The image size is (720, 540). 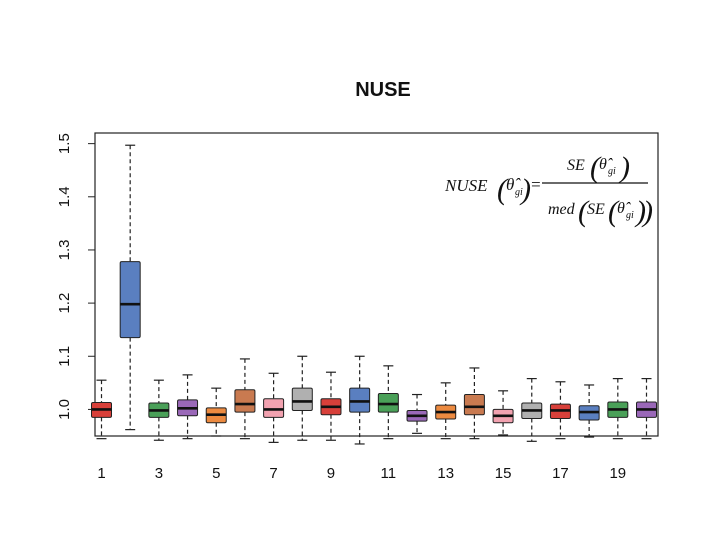 I want to click on x-tick-label: 7, so click(x=273, y=473).